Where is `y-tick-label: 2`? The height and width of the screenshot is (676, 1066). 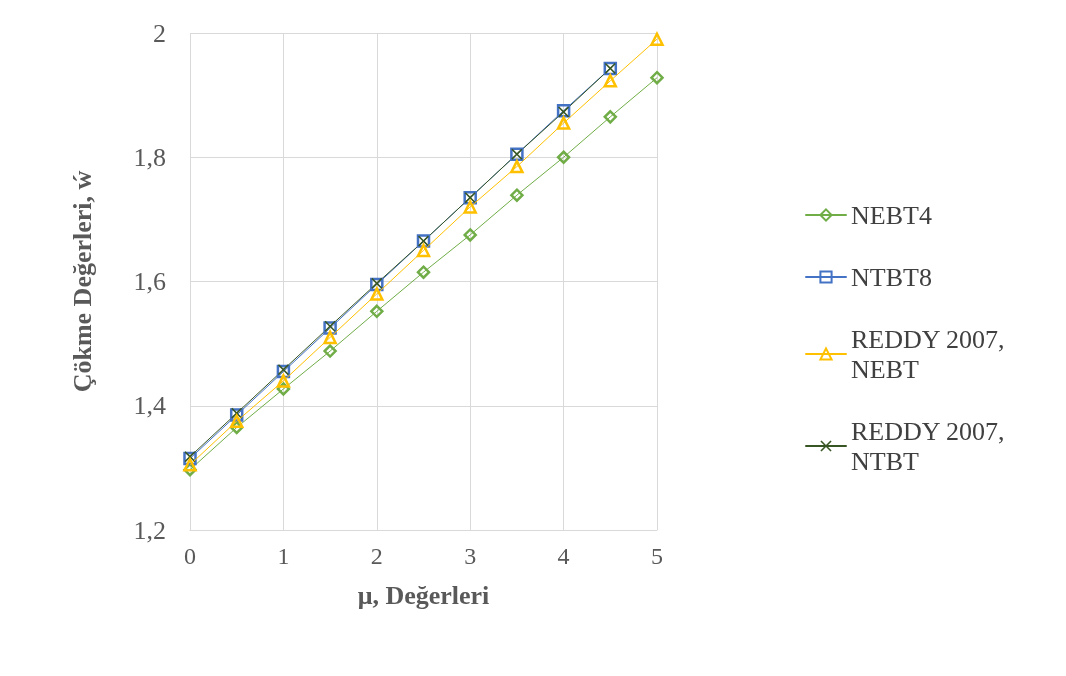
y-tick-label: 2 is located at coordinates (159, 33).